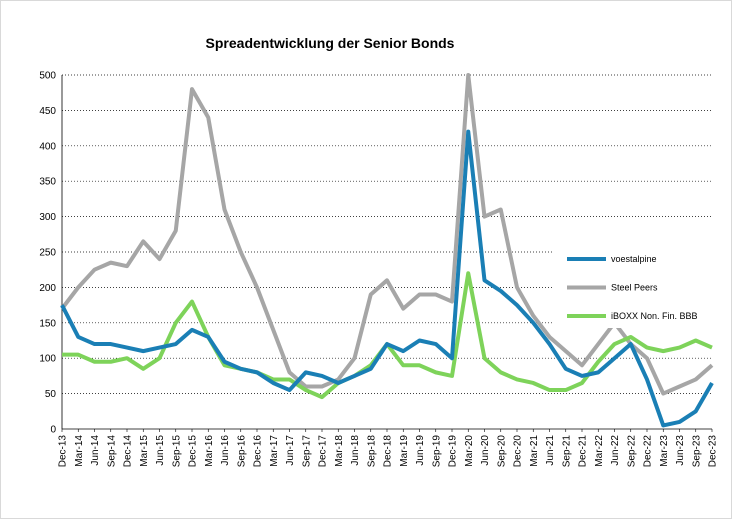 This screenshot has width=732, height=524. Describe the element at coordinates (274, 451) in the screenshot. I see `x-tick-label: Mar-17` at that location.